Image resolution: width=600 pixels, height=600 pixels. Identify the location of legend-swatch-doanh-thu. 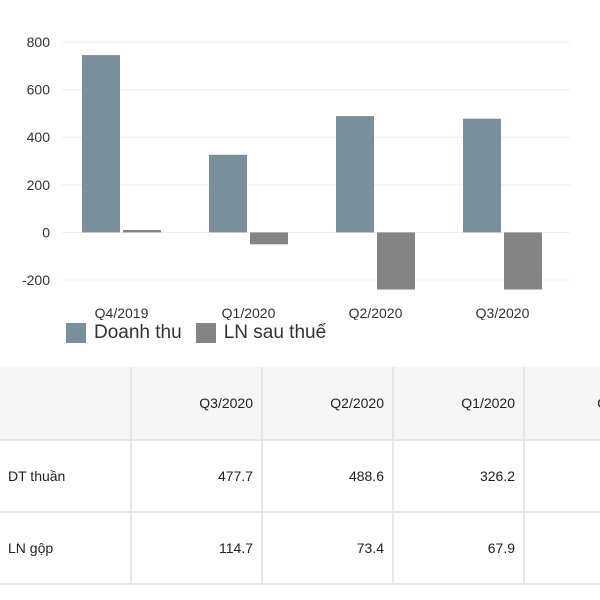
(76, 333).